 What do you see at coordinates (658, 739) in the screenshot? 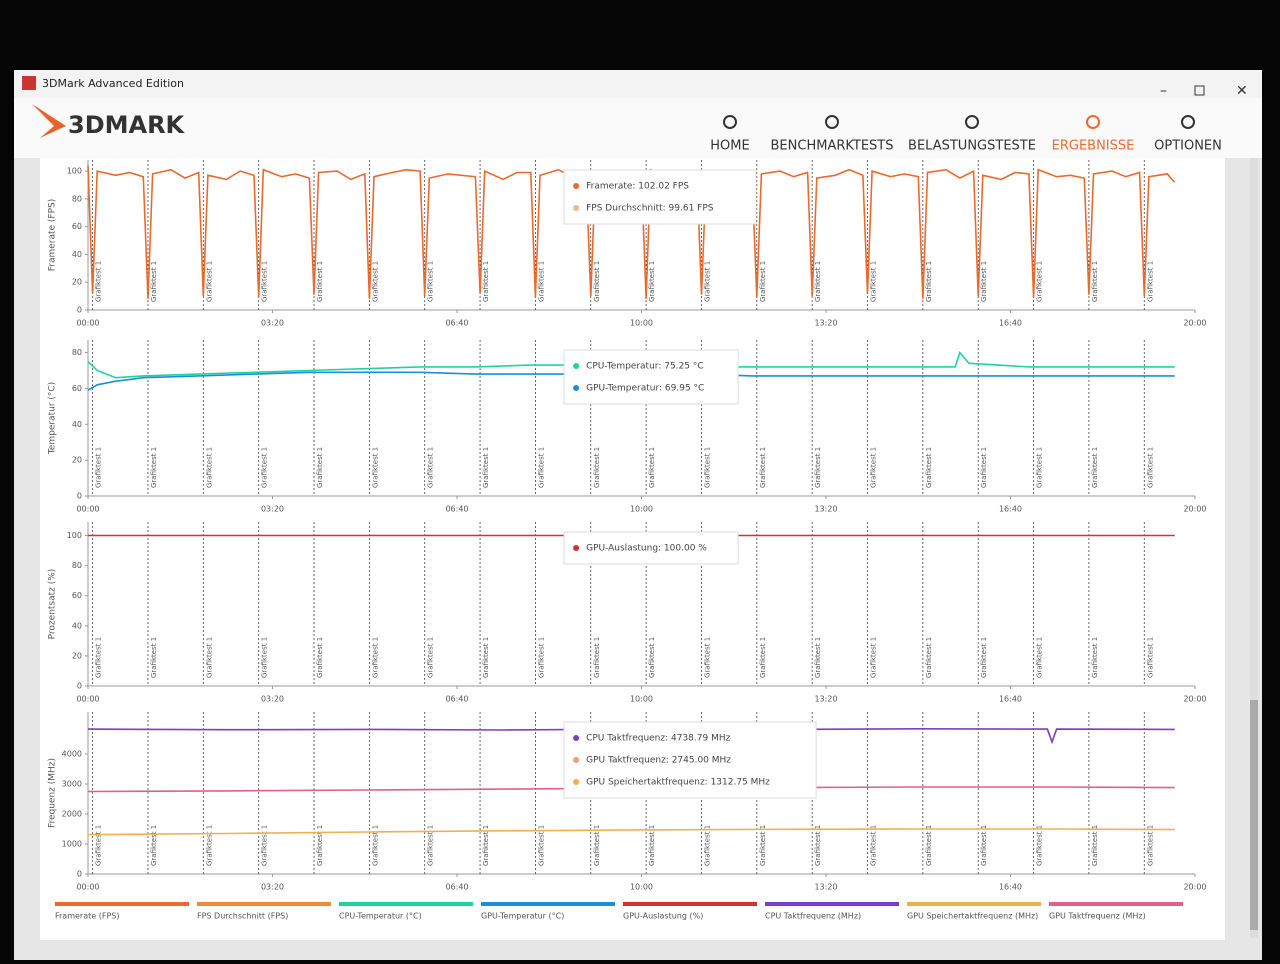
I see `tooltip-text: CPU Taktfrequenz: 4738.79 MHz` at bounding box center [658, 739].